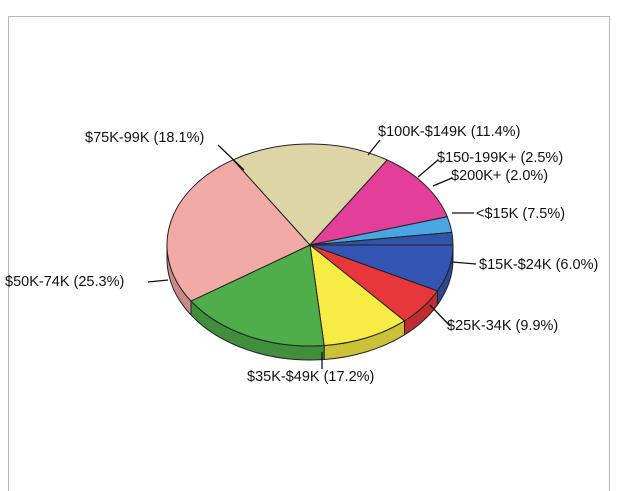 Image resolution: width=618 pixels, height=491 pixels. I want to click on slice-label-4: $50K-74K (25.3%), so click(64, 282).